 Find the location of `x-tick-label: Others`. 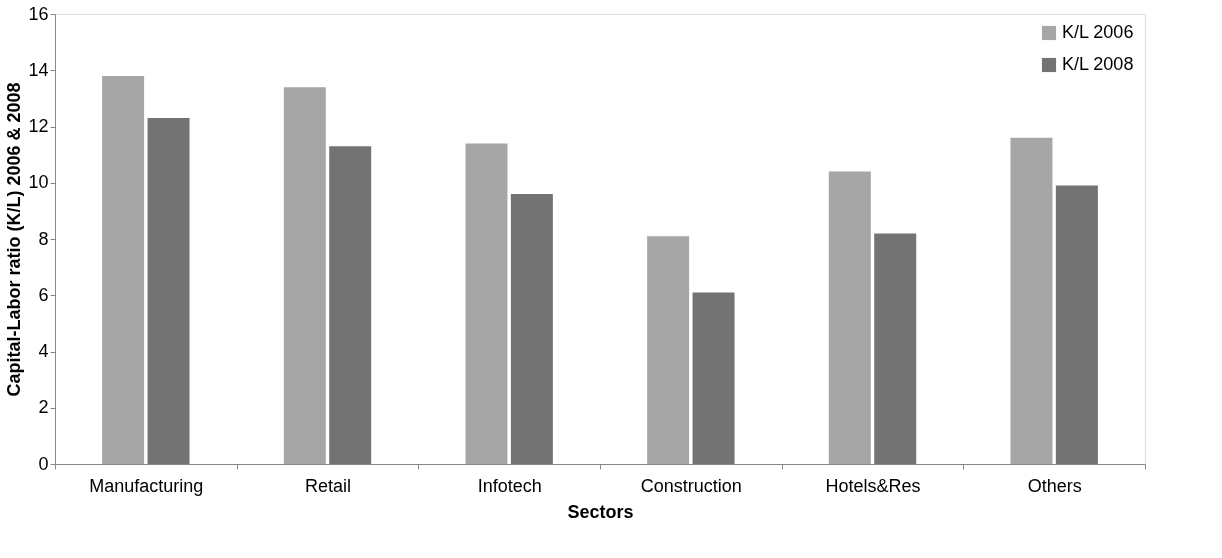

x-tick-label: Others is located at coordinates (1054, 485).